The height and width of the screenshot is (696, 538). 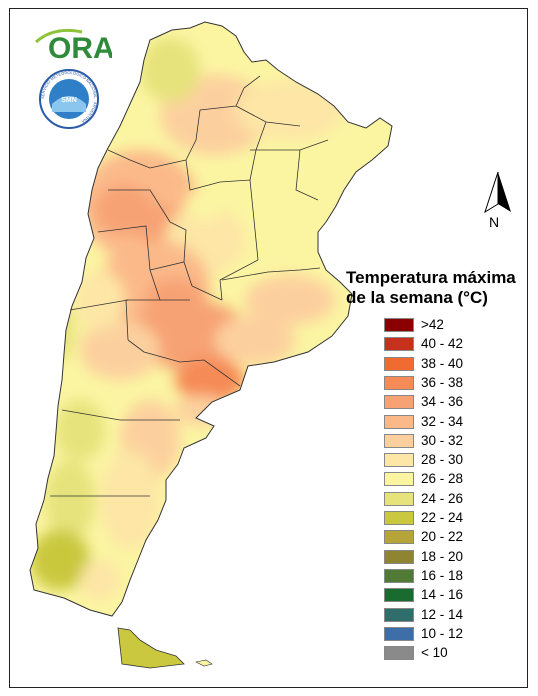 What do you see at coordinates (434, 653) in the screenshot?
I see `legend-label: < 10` at bounding box center [434, 653].